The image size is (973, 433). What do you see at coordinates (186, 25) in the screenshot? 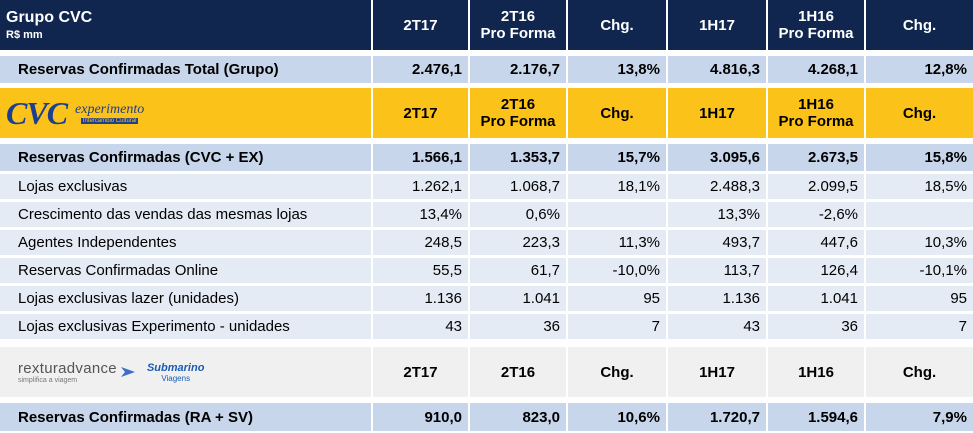
I see `table-title: Grupo CVC R$ mm` at bounding box center [186, 25].